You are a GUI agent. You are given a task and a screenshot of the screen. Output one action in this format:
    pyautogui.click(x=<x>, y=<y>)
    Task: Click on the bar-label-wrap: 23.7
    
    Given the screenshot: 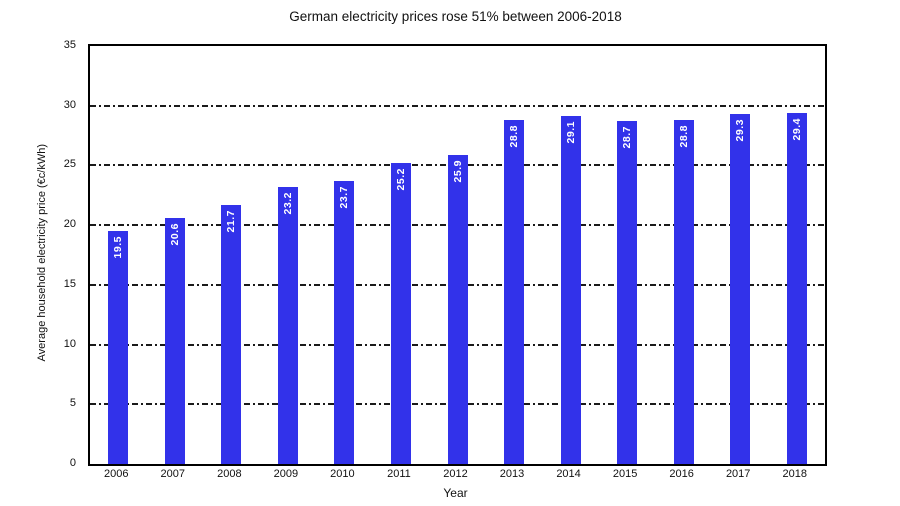 What is the action you would take?
    pyautogui.click(x=344, y=322)
    